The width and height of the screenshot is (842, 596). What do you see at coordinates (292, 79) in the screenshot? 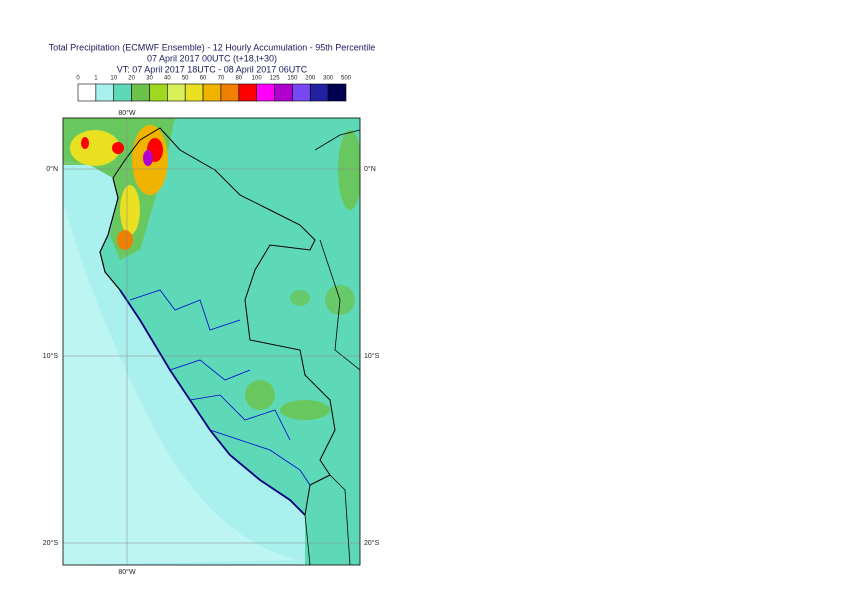
I see `colorbar-label: 150` at bounding box center [292, 79].